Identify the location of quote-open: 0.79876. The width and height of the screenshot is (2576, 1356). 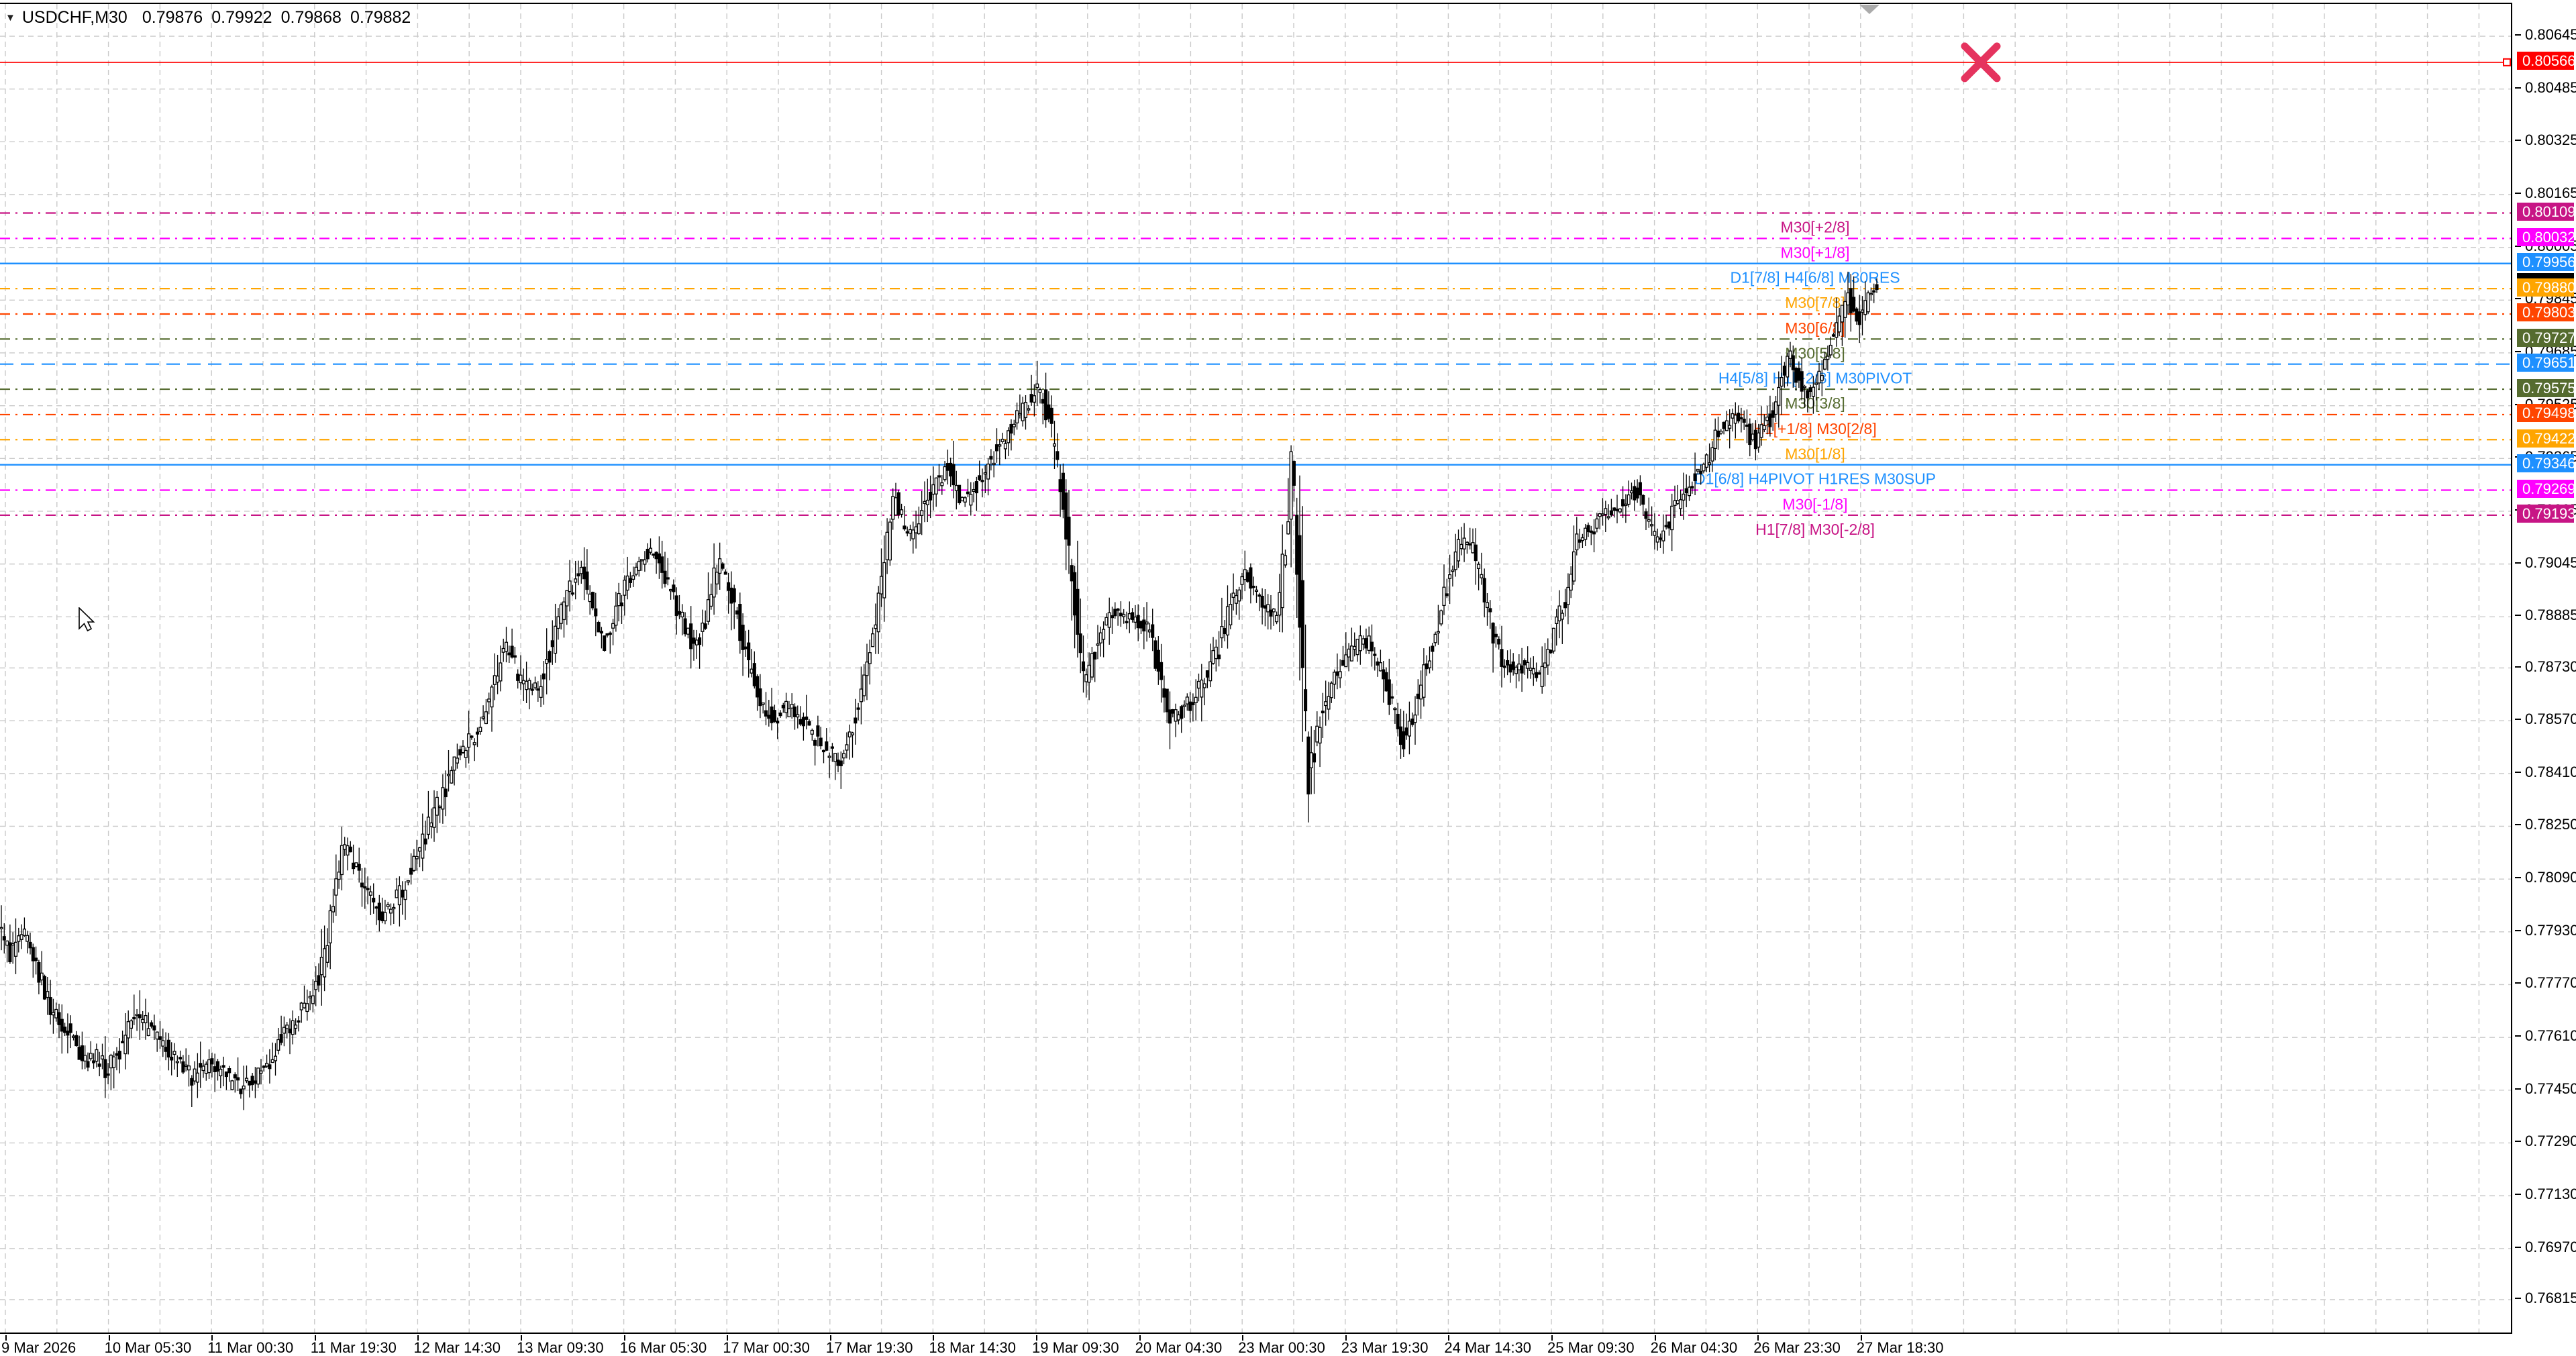
(172, 17).